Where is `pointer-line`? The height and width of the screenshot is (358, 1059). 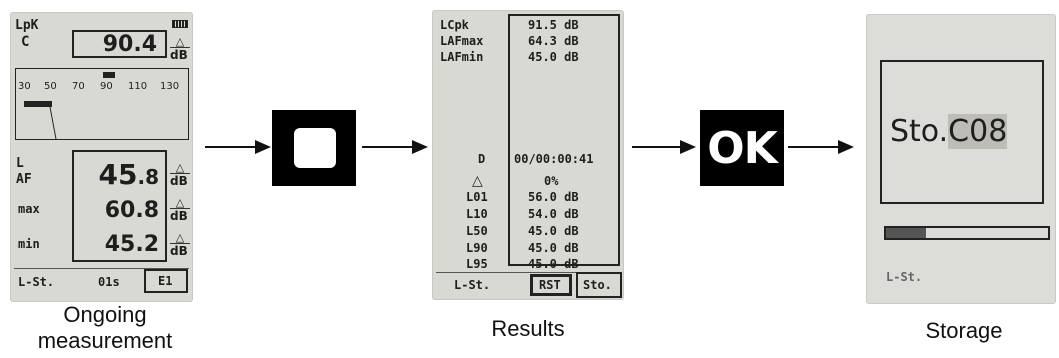 pointer-line is located at coordinates (53, 122).